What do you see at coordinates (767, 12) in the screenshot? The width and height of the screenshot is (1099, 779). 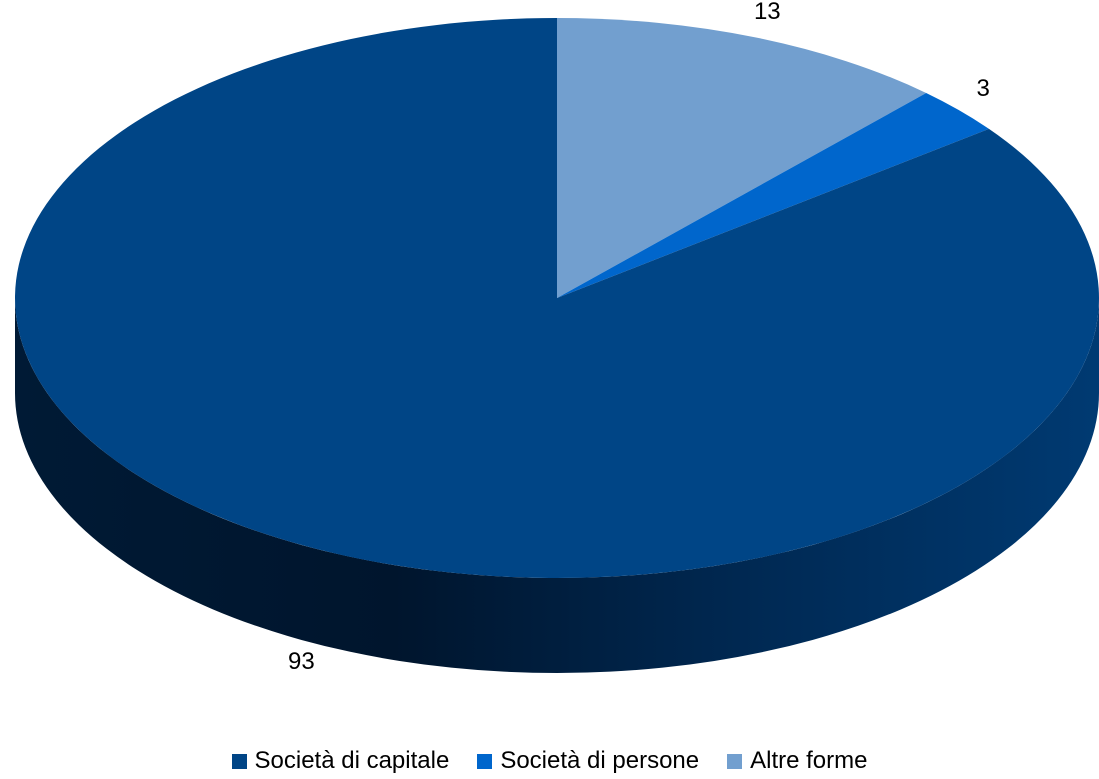 I see `data-label-altre-forme: 13` at bounding box center [767, 12].